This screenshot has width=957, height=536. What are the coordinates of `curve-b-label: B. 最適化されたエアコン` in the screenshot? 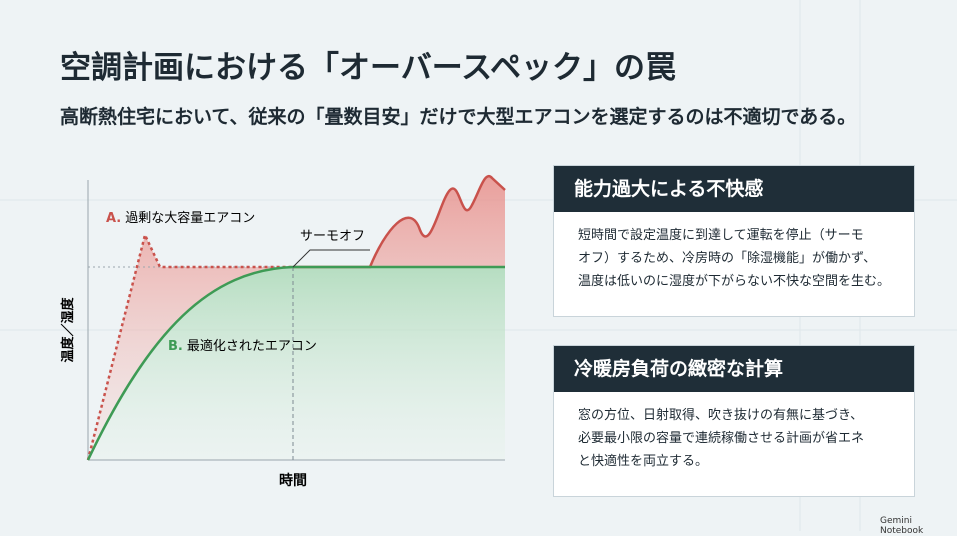 It's located at (242, 346).